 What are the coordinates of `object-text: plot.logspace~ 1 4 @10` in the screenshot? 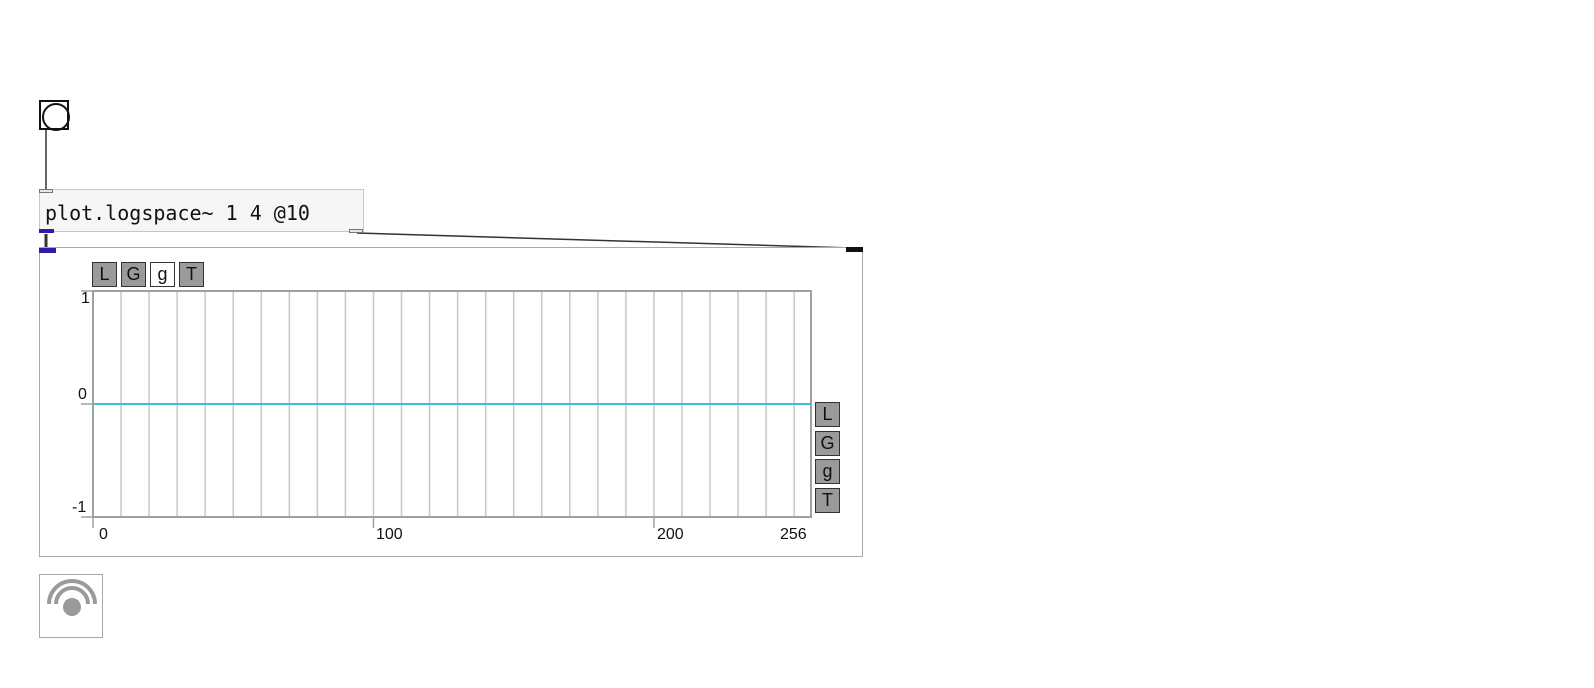 It's located at (177, 213).